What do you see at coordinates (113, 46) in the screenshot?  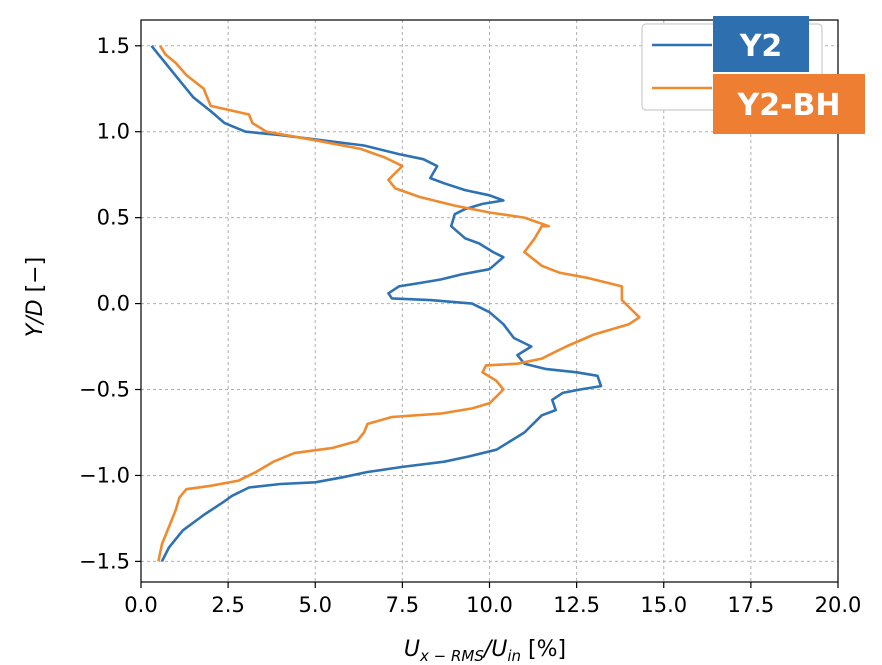 I see `y-tick-label: 1.5` at bounding box center [113, 46].